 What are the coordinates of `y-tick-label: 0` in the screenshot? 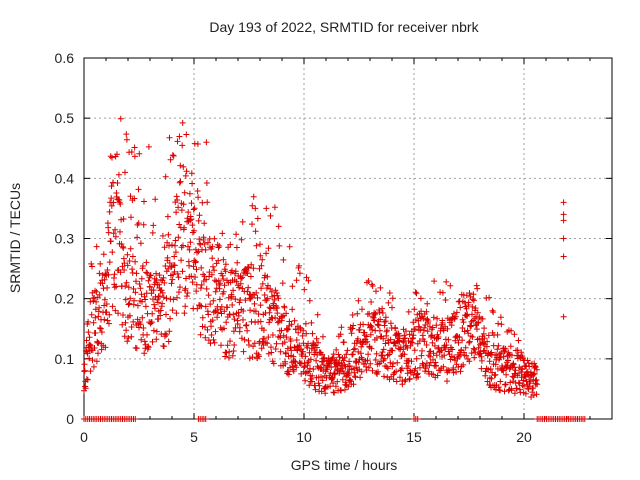 It's located at (70, 419).